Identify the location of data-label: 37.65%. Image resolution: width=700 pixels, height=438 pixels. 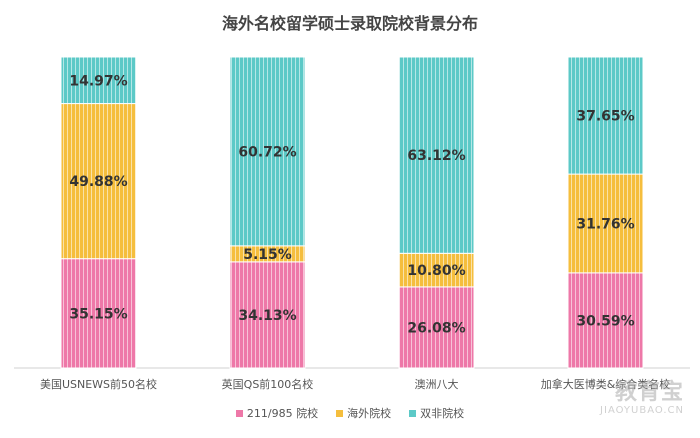
(605, 117).